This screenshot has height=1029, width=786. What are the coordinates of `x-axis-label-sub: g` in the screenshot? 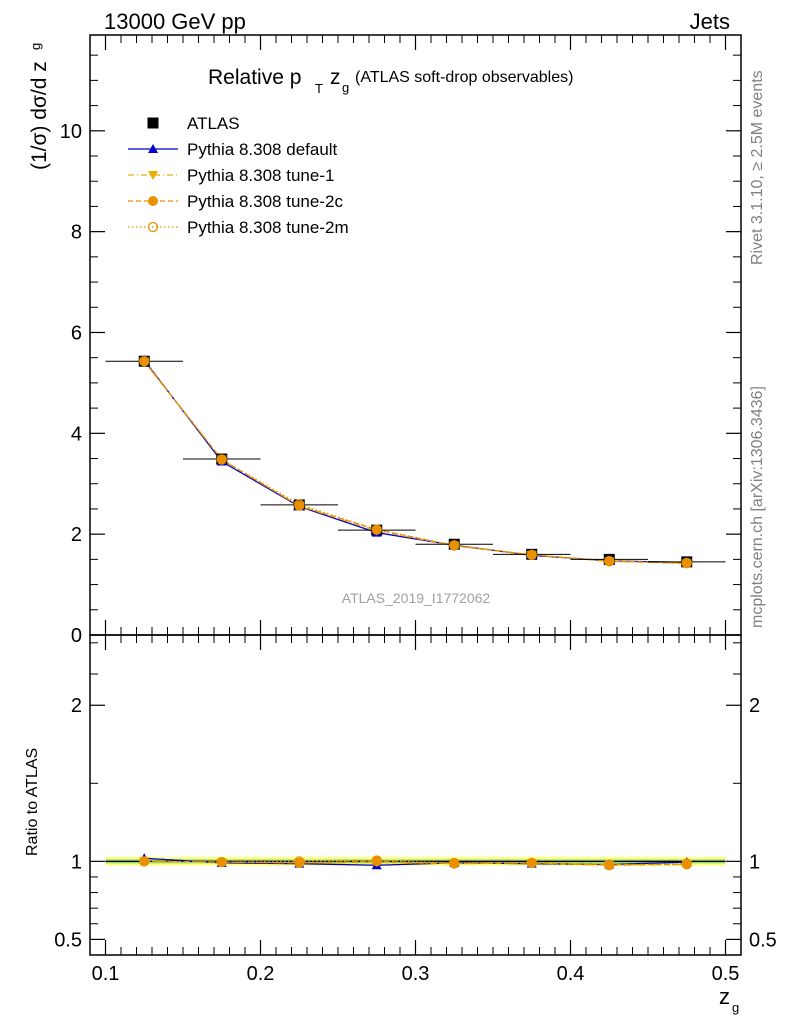 It's located at (735, 1007).